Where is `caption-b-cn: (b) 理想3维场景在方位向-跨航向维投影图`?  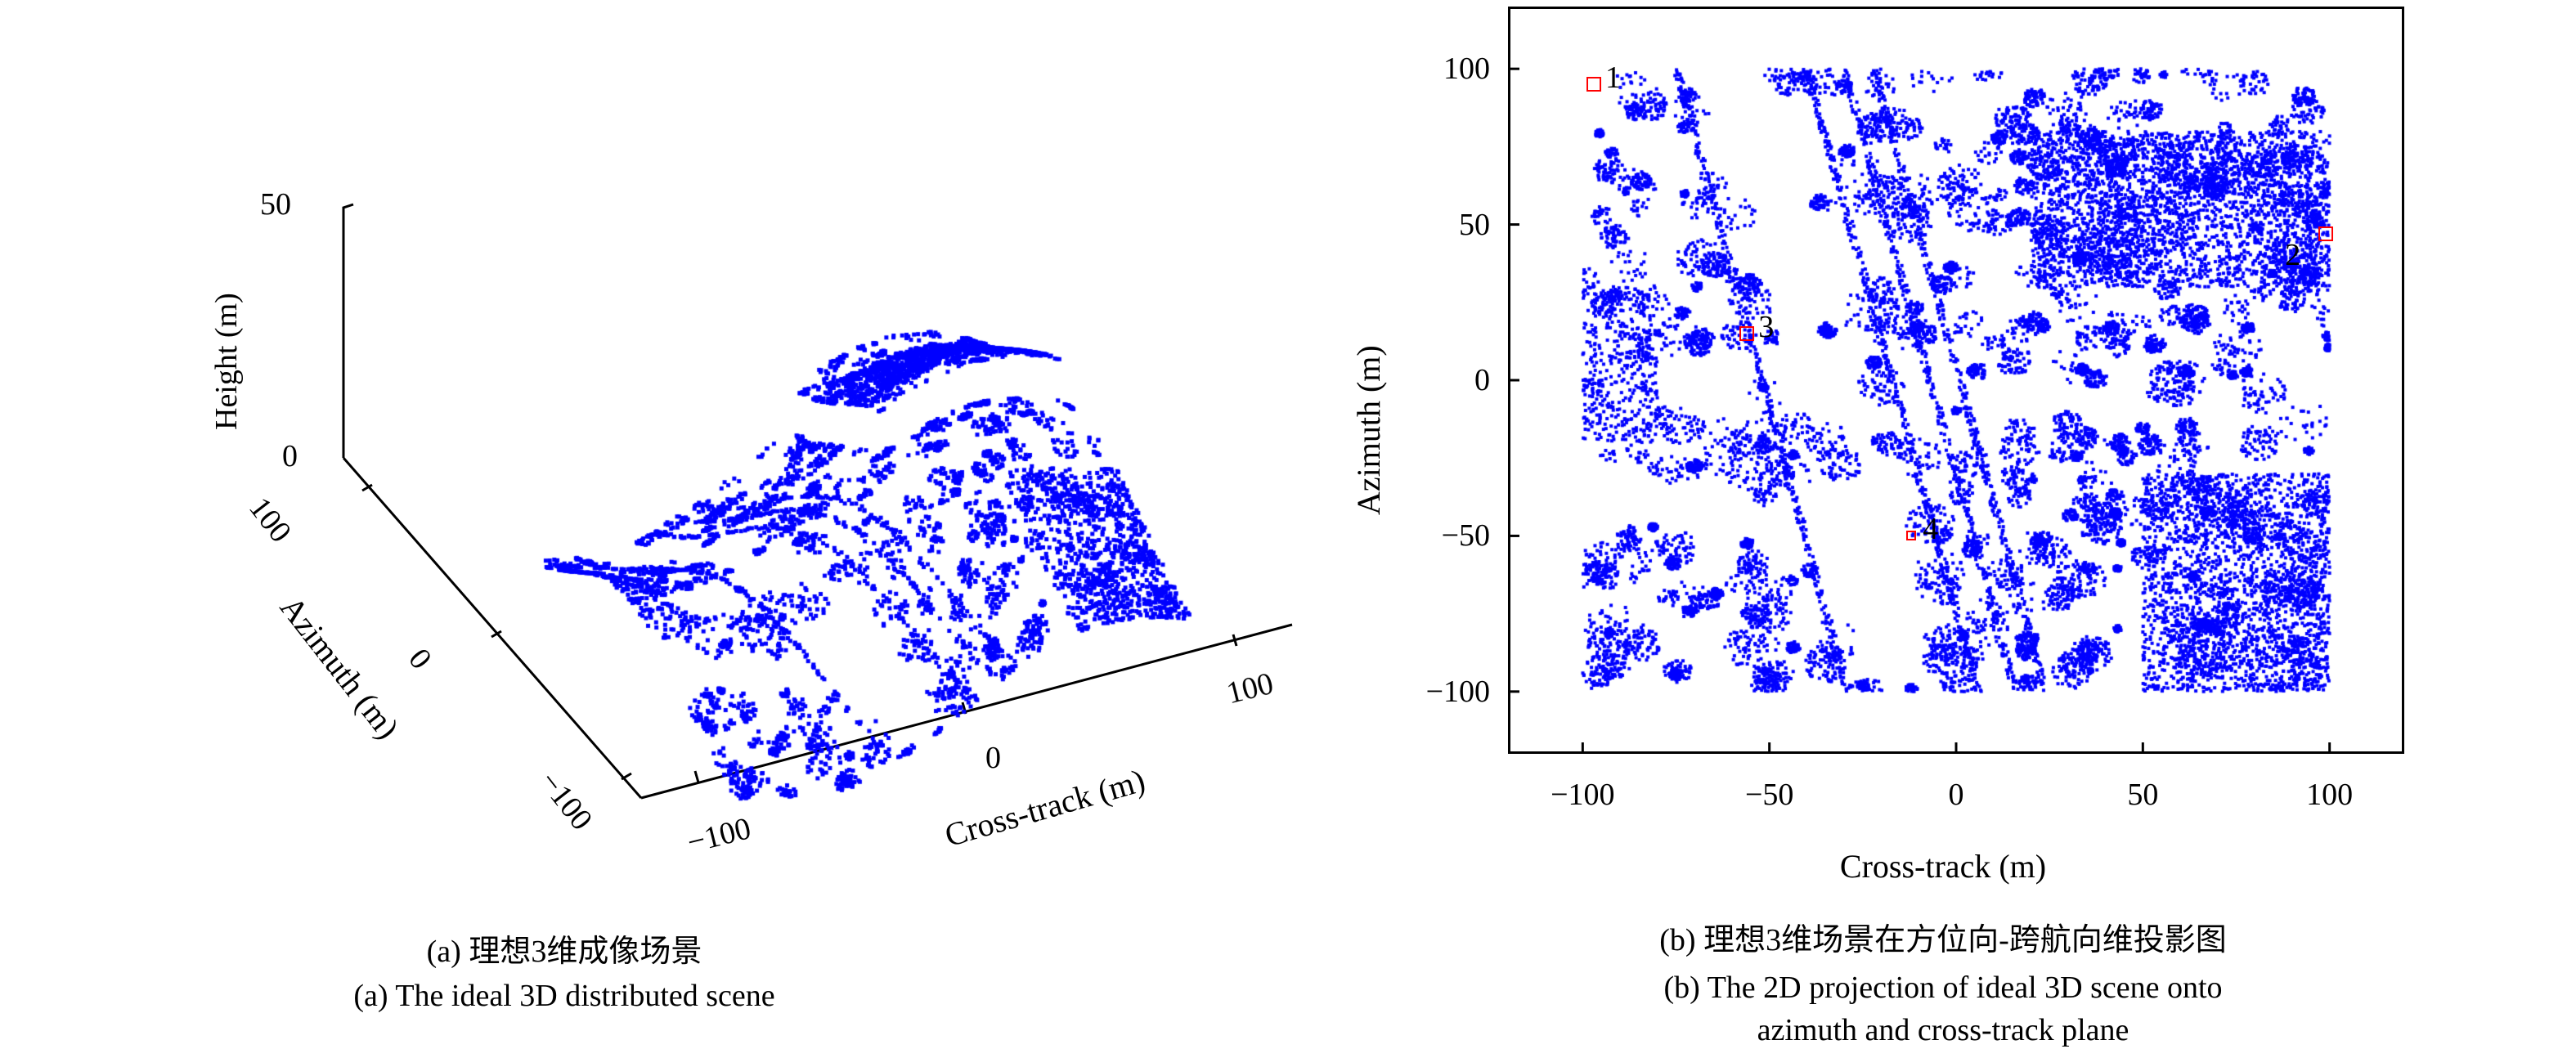
caption-b-cn: (b) 理想3维场景在方位向-跨航向维投影图 is located at coordinates (1943, 940).